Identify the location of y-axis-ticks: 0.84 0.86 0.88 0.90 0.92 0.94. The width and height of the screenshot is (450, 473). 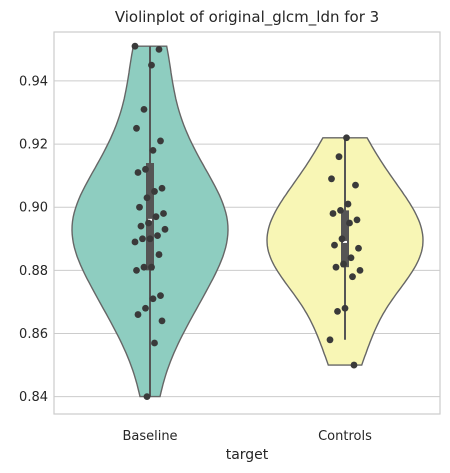
(33, 239).